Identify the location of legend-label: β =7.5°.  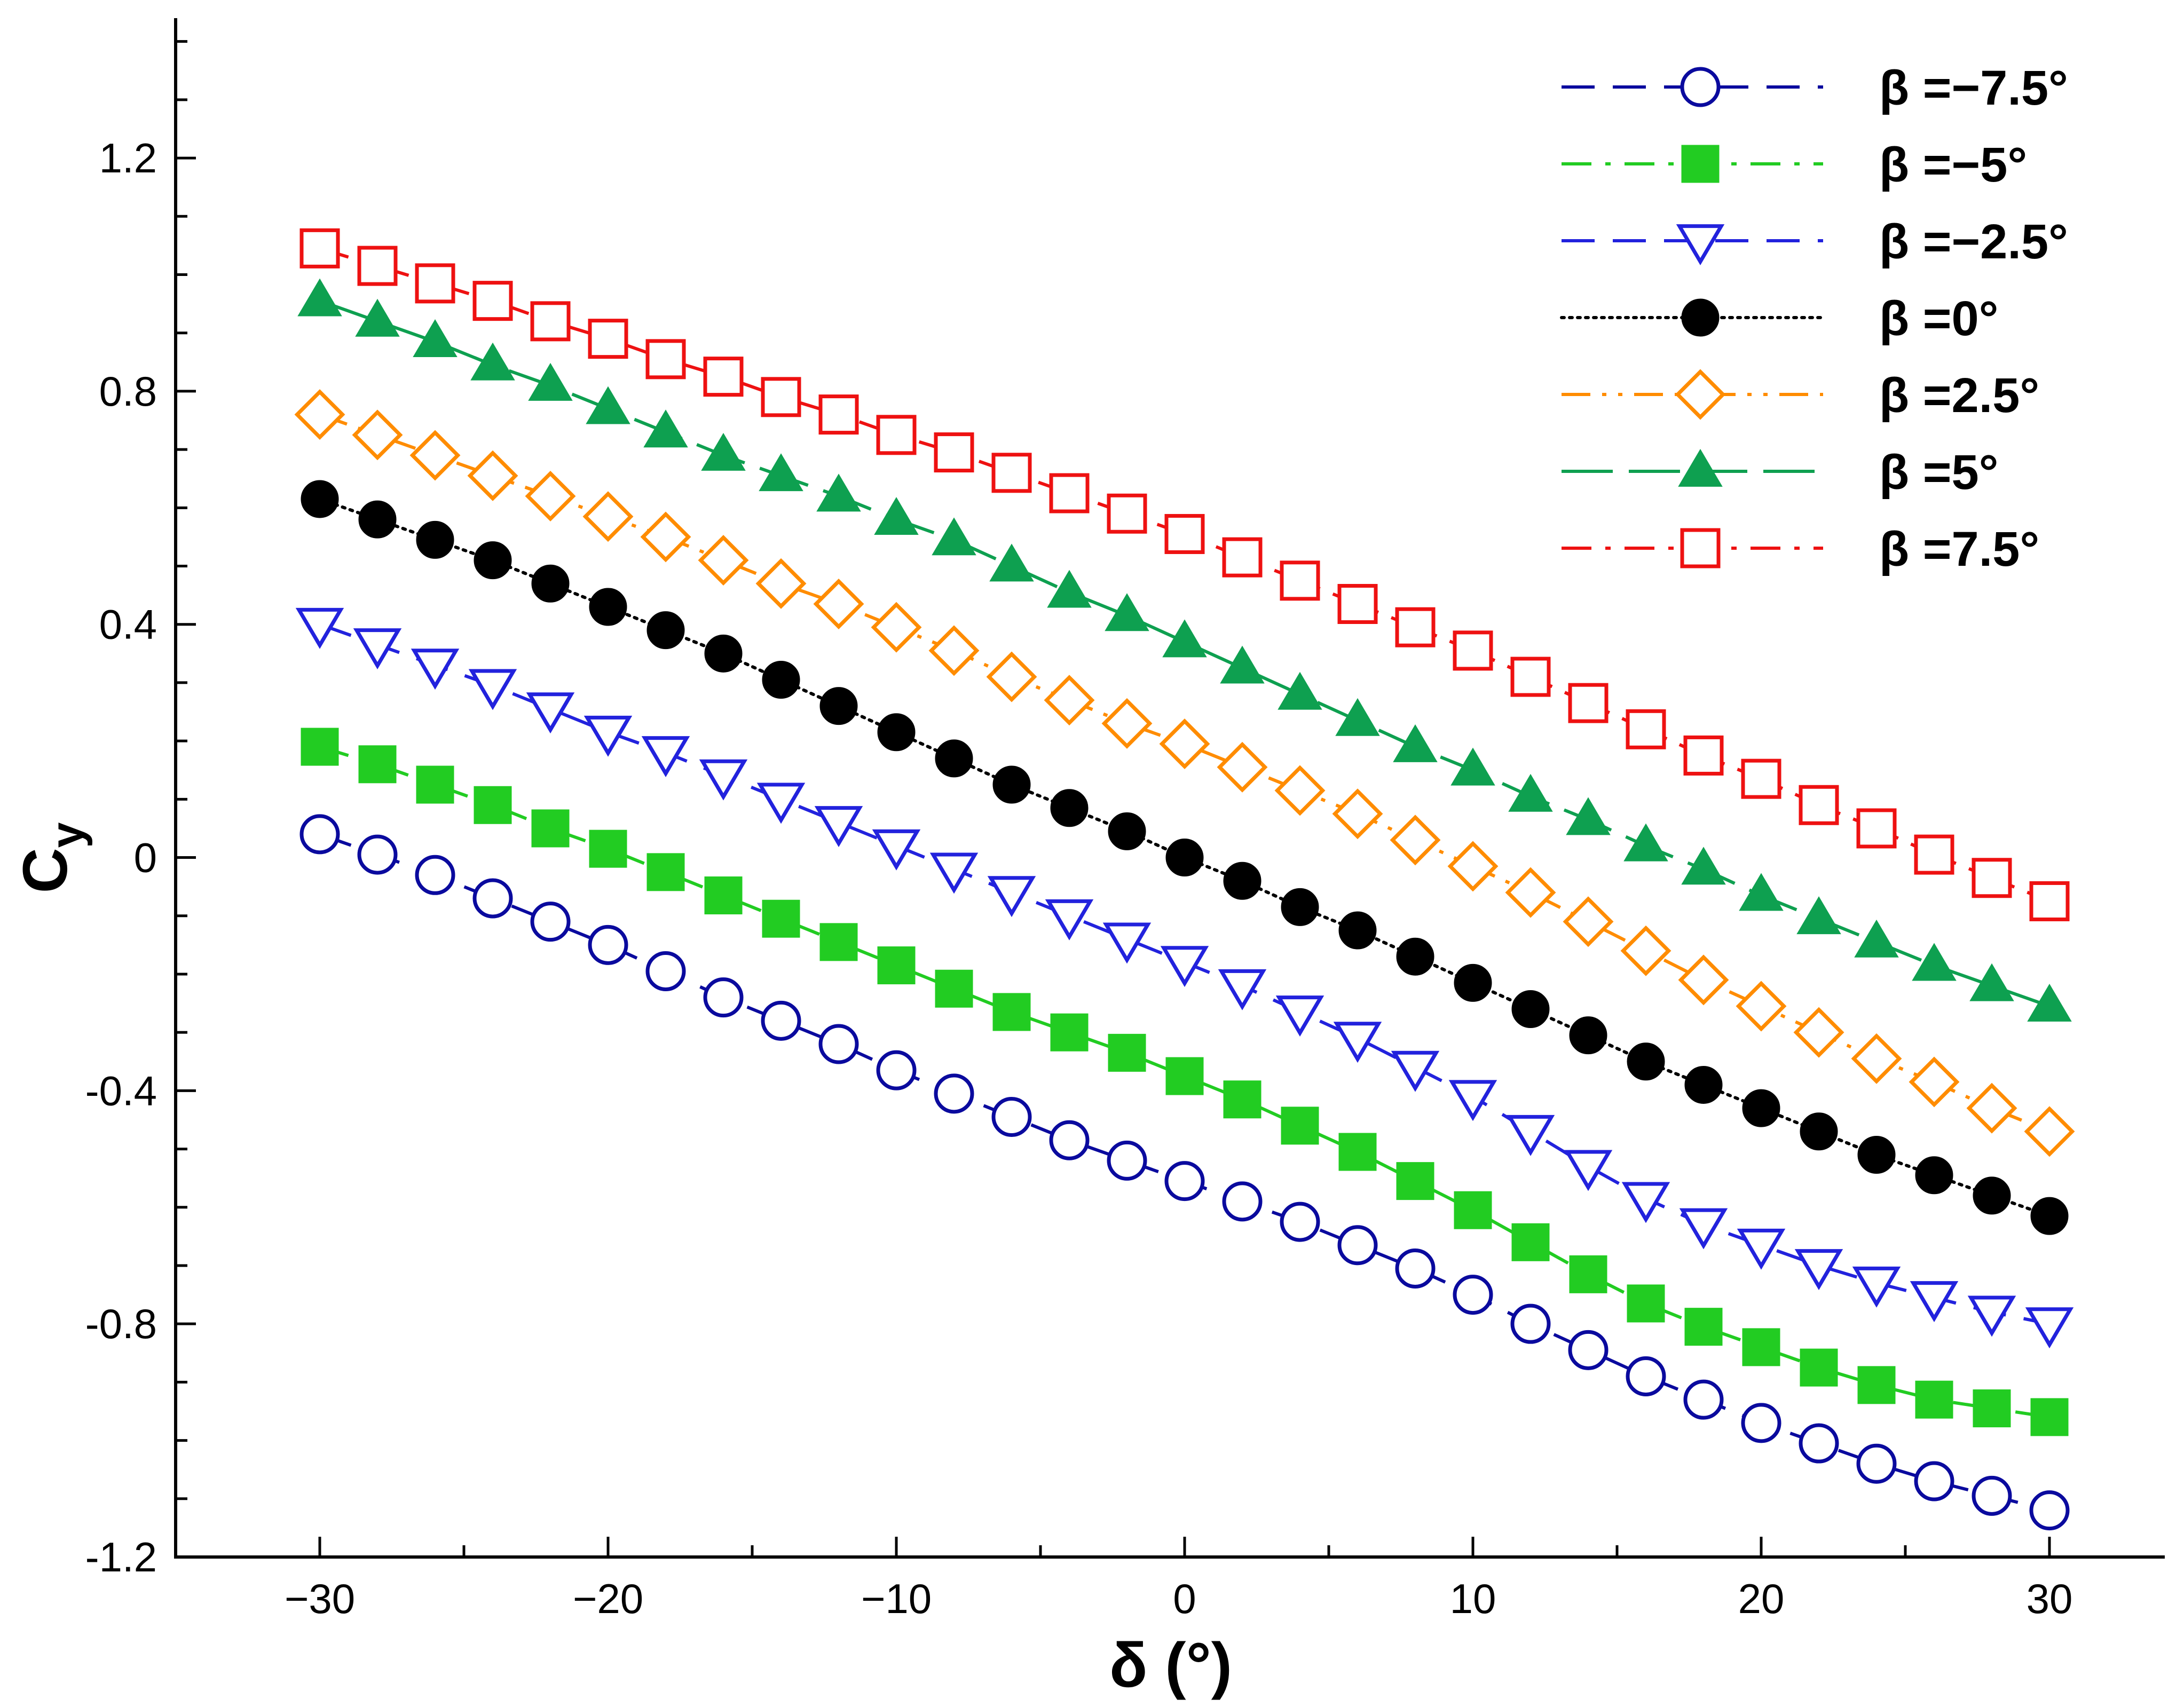
(1959, 549).